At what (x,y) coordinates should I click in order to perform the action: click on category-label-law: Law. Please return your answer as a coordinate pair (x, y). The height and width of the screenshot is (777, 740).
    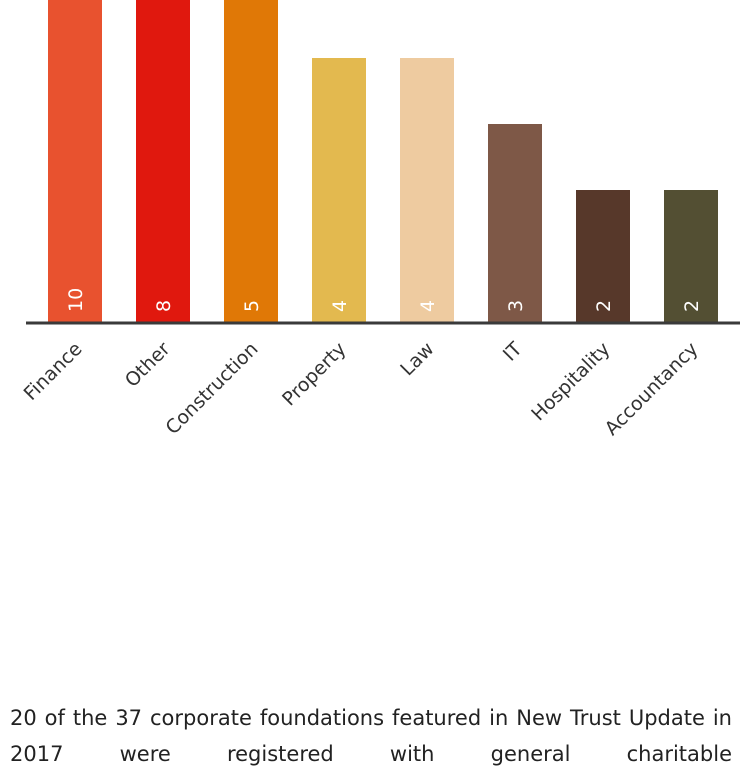
    Looking at the image, I should click on (417, 359).